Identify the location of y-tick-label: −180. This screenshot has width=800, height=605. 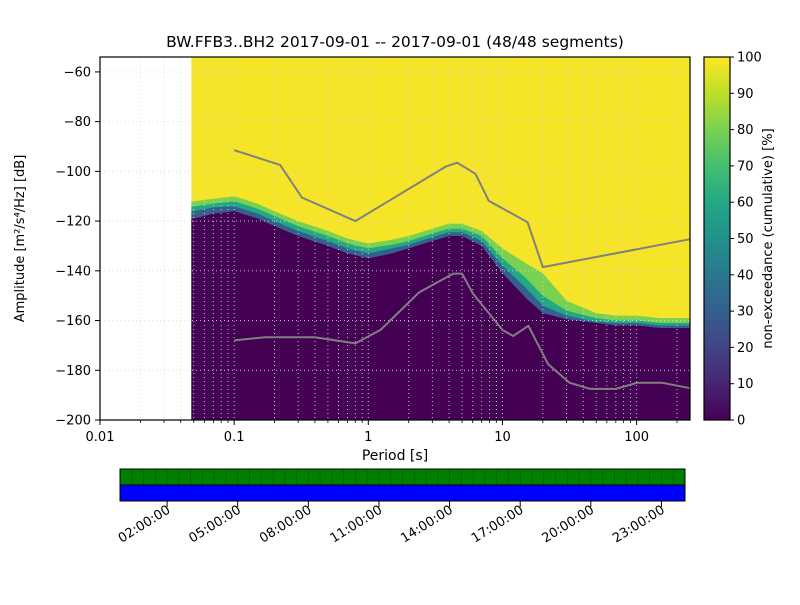
(73, 371).